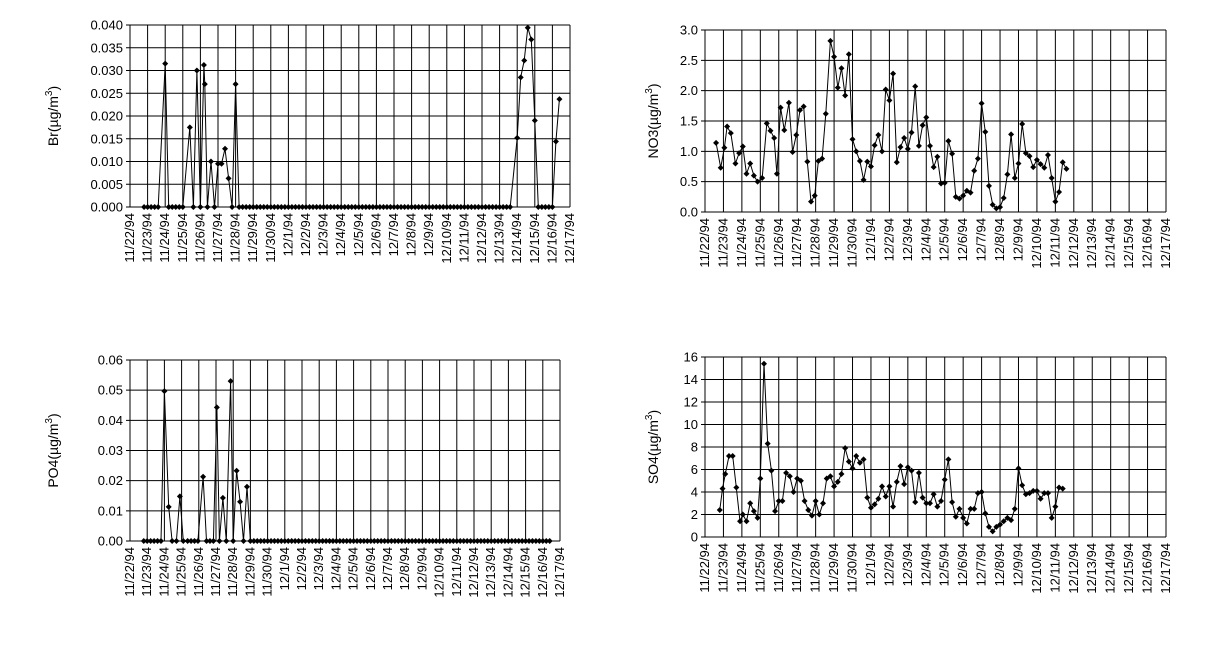 Image resolution: width=1210 pixels, height=664 pixels. Describe the element at coordinates (694, 492) in the screenshot. I see `y-tick-label: 4` at that location.